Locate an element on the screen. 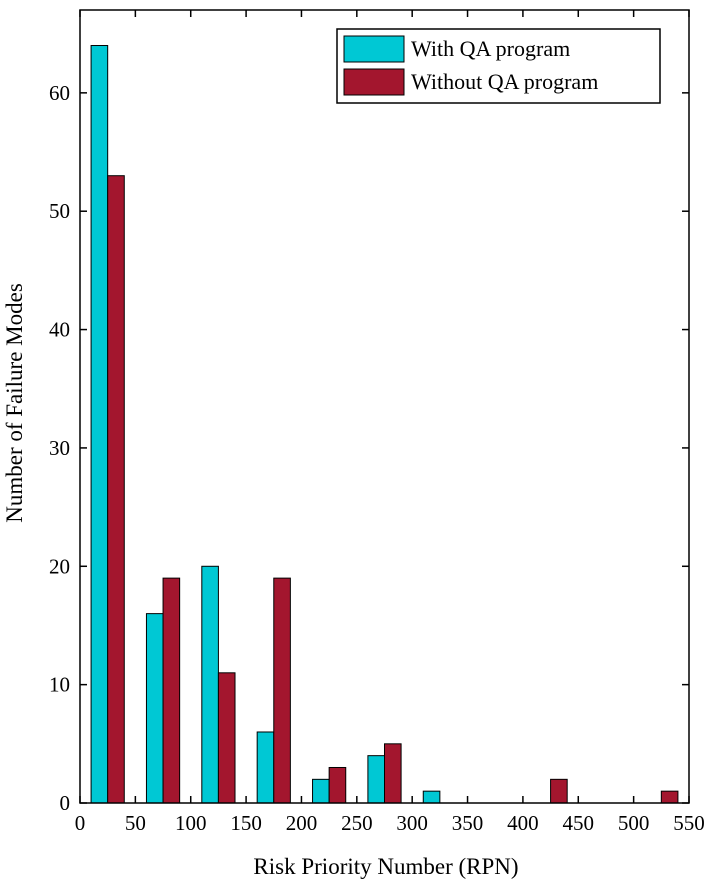 The height and width of the screenshot is (884, 709). x-tick-label: 250 is located at coordinates (357, 823).